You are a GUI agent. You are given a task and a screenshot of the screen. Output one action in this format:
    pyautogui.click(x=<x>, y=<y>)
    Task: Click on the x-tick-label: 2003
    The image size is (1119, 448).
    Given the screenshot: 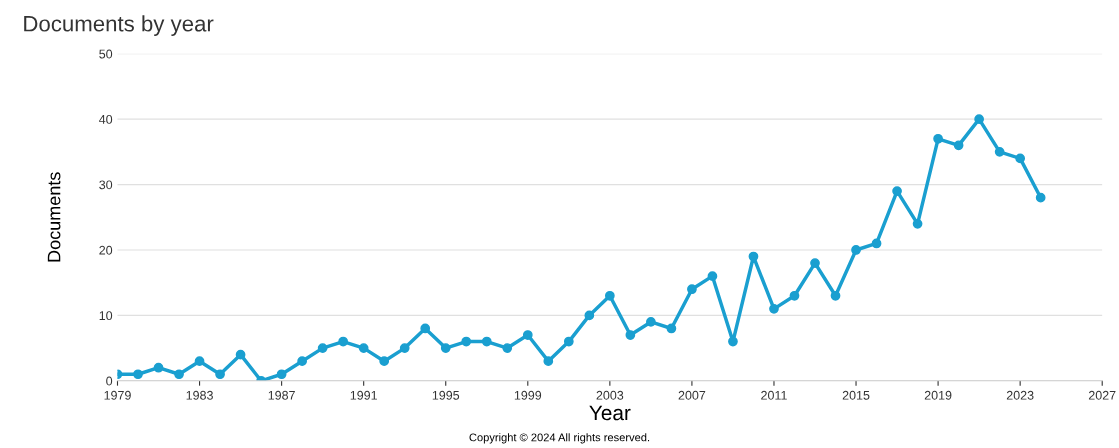 What is the action you would take?
    pyautogui.click(x=610, y=395)
    